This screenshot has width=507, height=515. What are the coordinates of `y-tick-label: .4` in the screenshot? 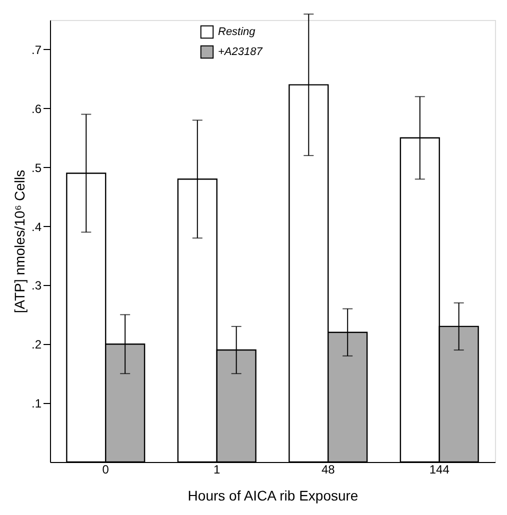 It's located at (36, 227).